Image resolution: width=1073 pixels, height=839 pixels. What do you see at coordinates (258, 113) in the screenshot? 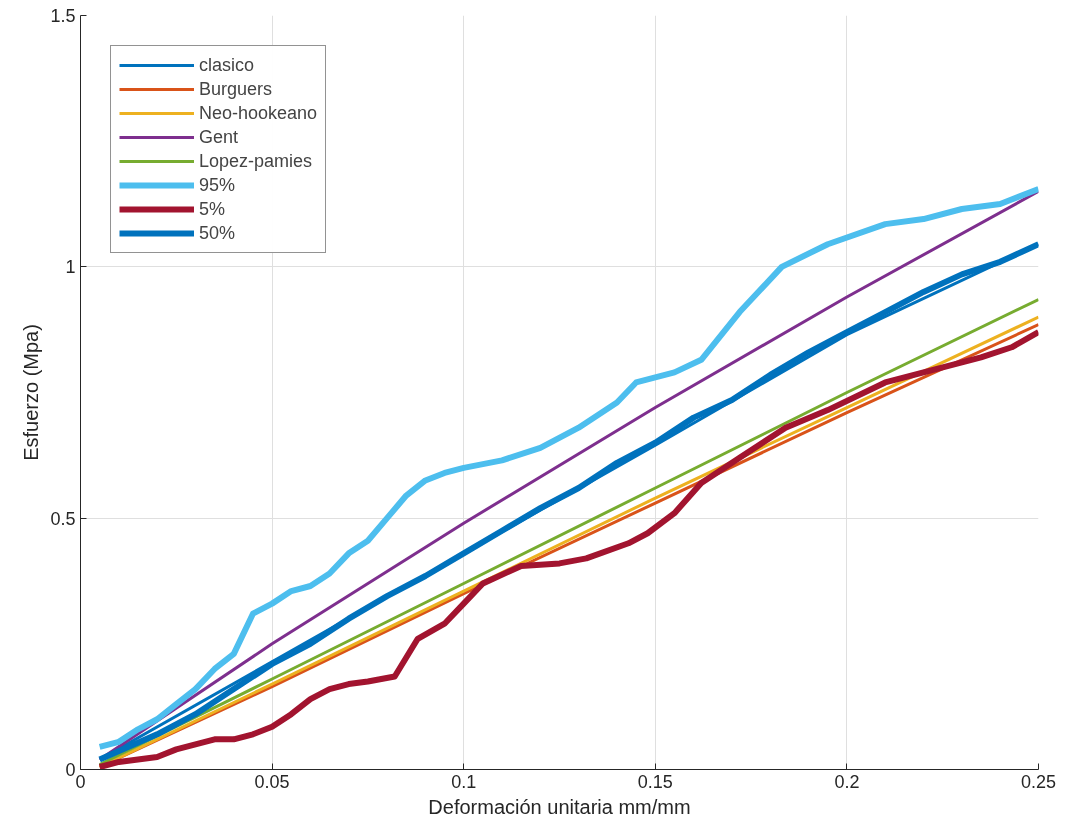
I see `legend-label: Neo-hookeano` at bounding box center [258, 113].